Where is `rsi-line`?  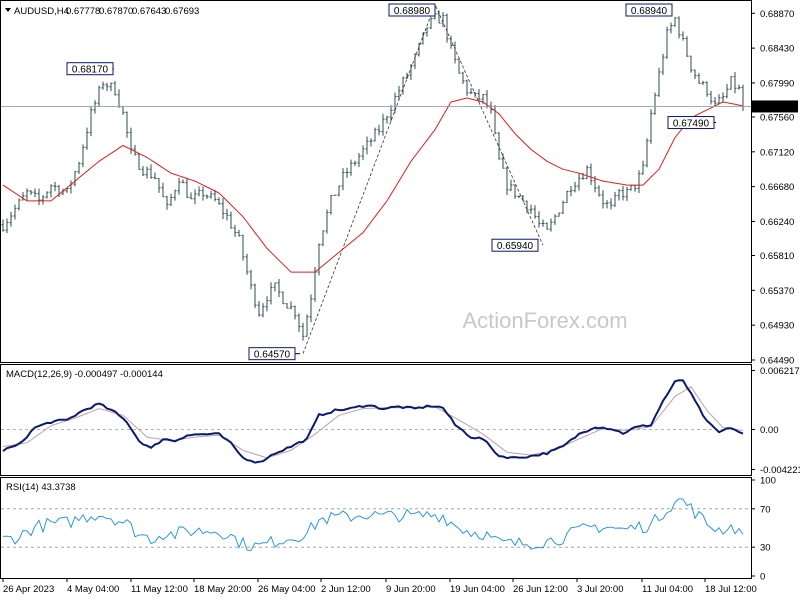 rsi-line is located at coordinates (373, 524).